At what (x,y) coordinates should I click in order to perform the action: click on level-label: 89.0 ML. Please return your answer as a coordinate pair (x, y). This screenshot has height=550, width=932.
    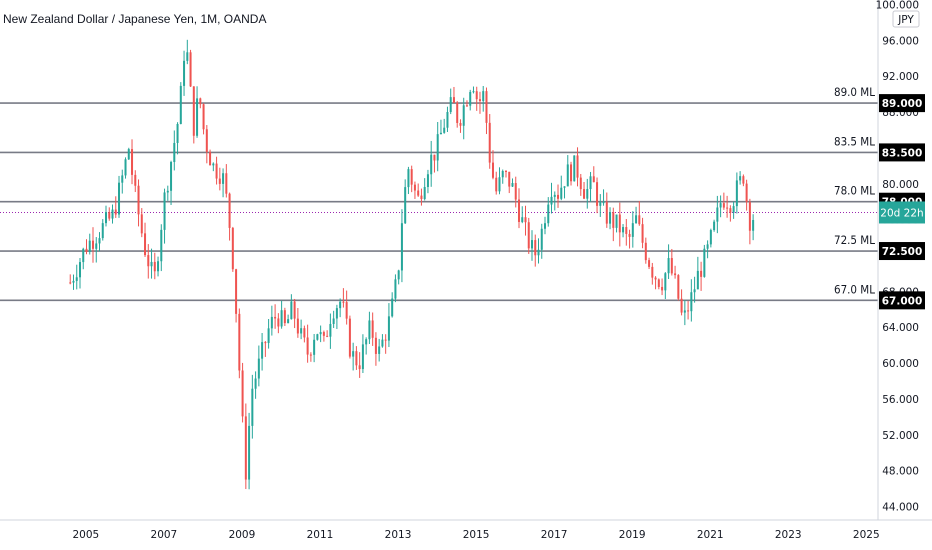
    Looking at the image, I should click on (854, 92).